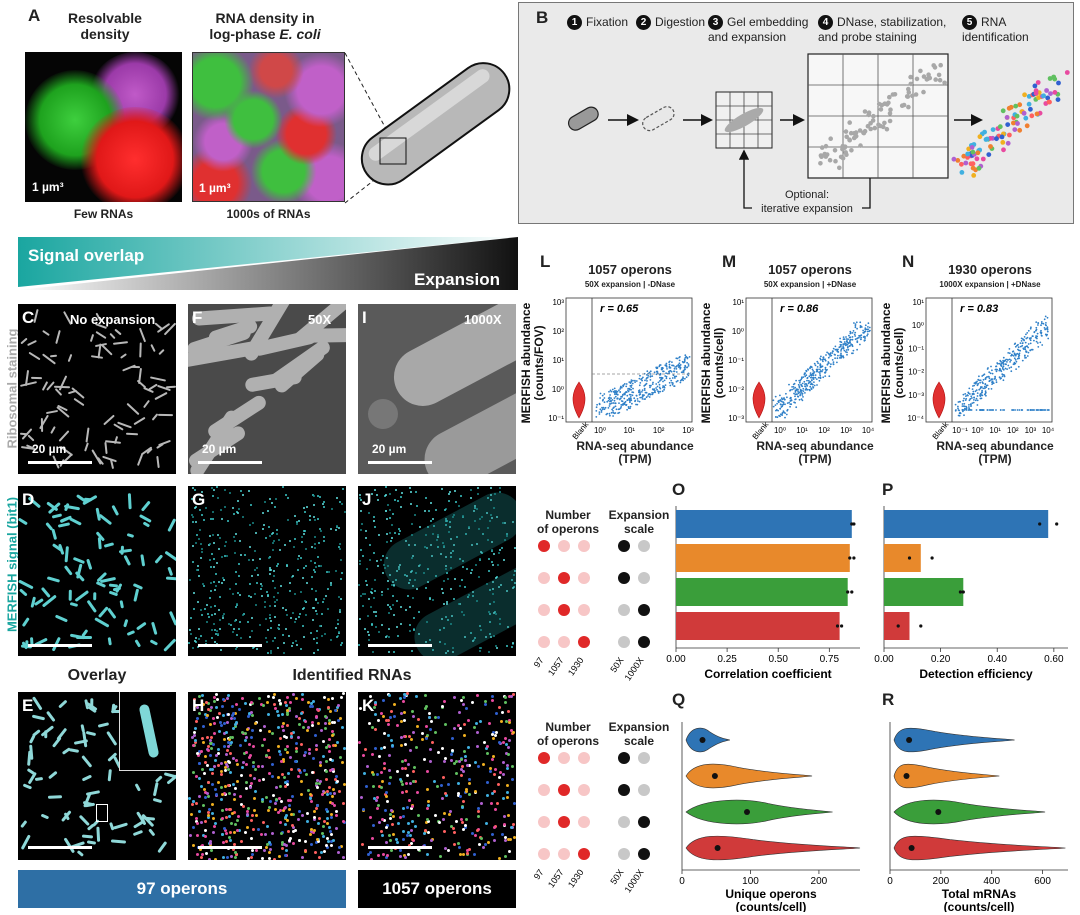 Image resolution: width=1080 pixels, height=915 pixels. I want to click on step-1: 1 Fixation, so click(598, 23).